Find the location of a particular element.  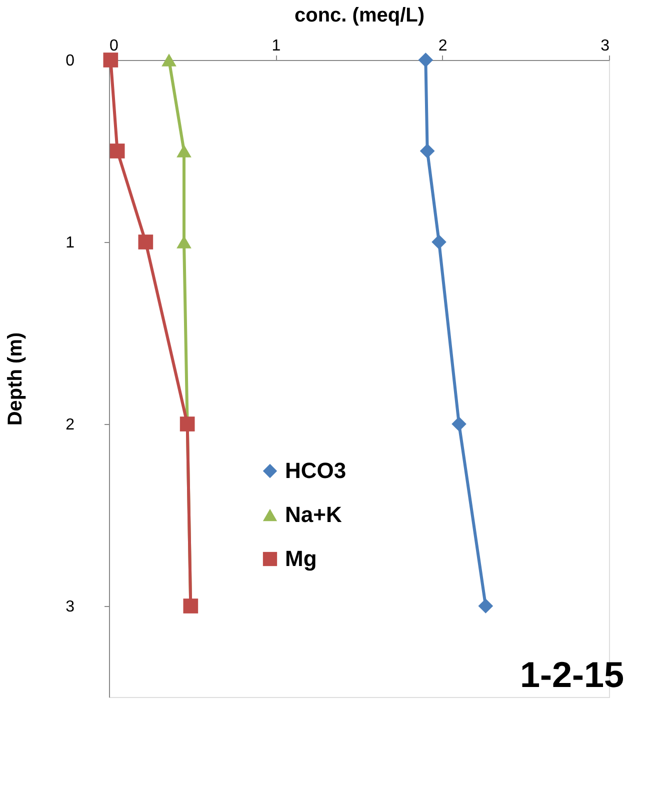

x-axis-title: conc. (meq/L) is located at coordinates (359, 15).